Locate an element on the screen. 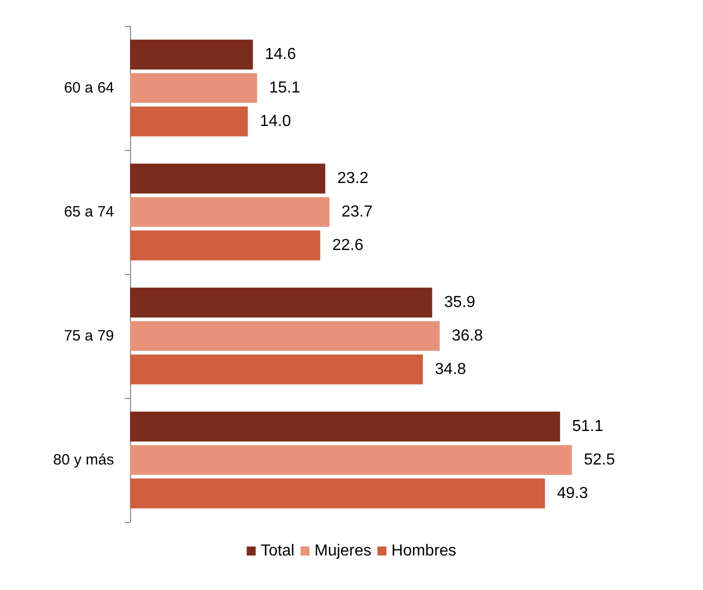 The image size is (703, 590). y-tick-label: 75 a 79 is located at coordinates (89, 336).